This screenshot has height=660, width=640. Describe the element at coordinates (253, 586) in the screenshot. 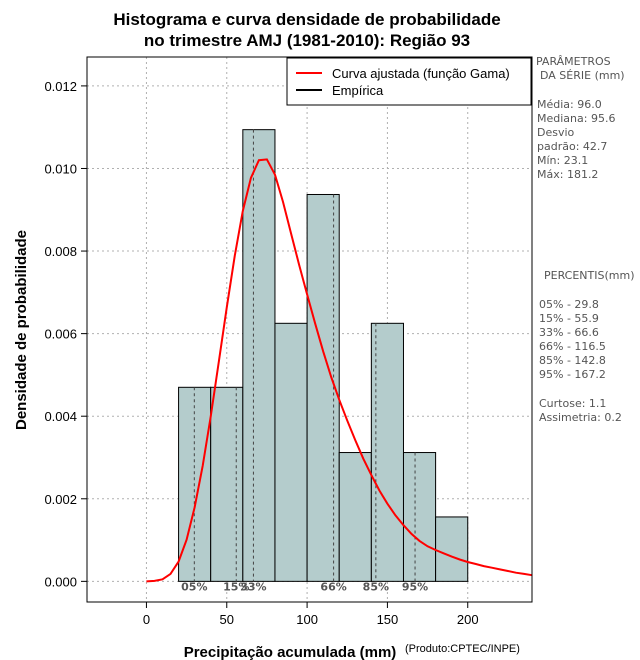

I see `percentile-label: 33%` at that location.